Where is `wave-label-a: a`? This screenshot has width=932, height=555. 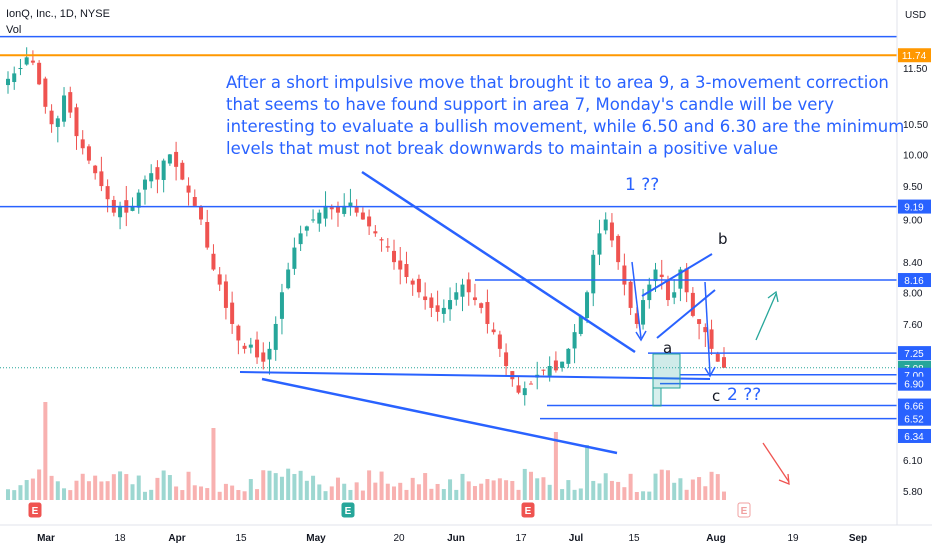
wave-label-a: a is located at coordinates (668, 348).